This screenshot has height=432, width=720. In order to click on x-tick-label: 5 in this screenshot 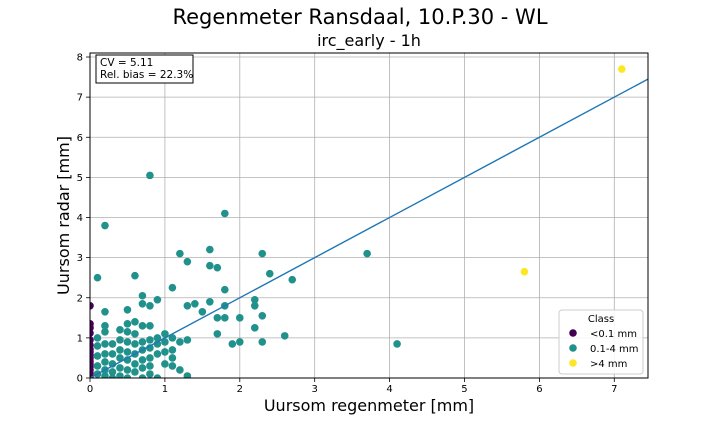, I will do `click(464, 389)`.